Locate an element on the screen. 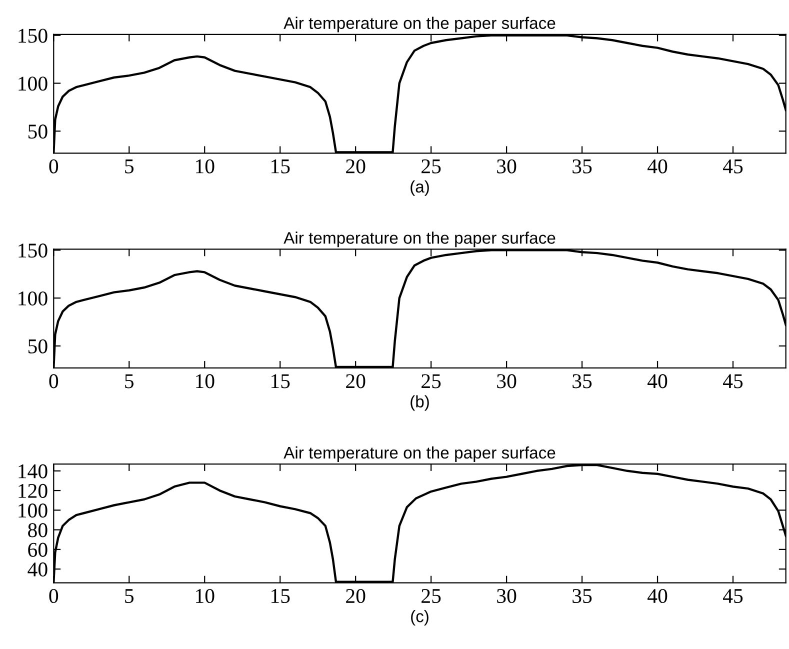  y-tick-label: 80 is located at coordinates (38, 530).